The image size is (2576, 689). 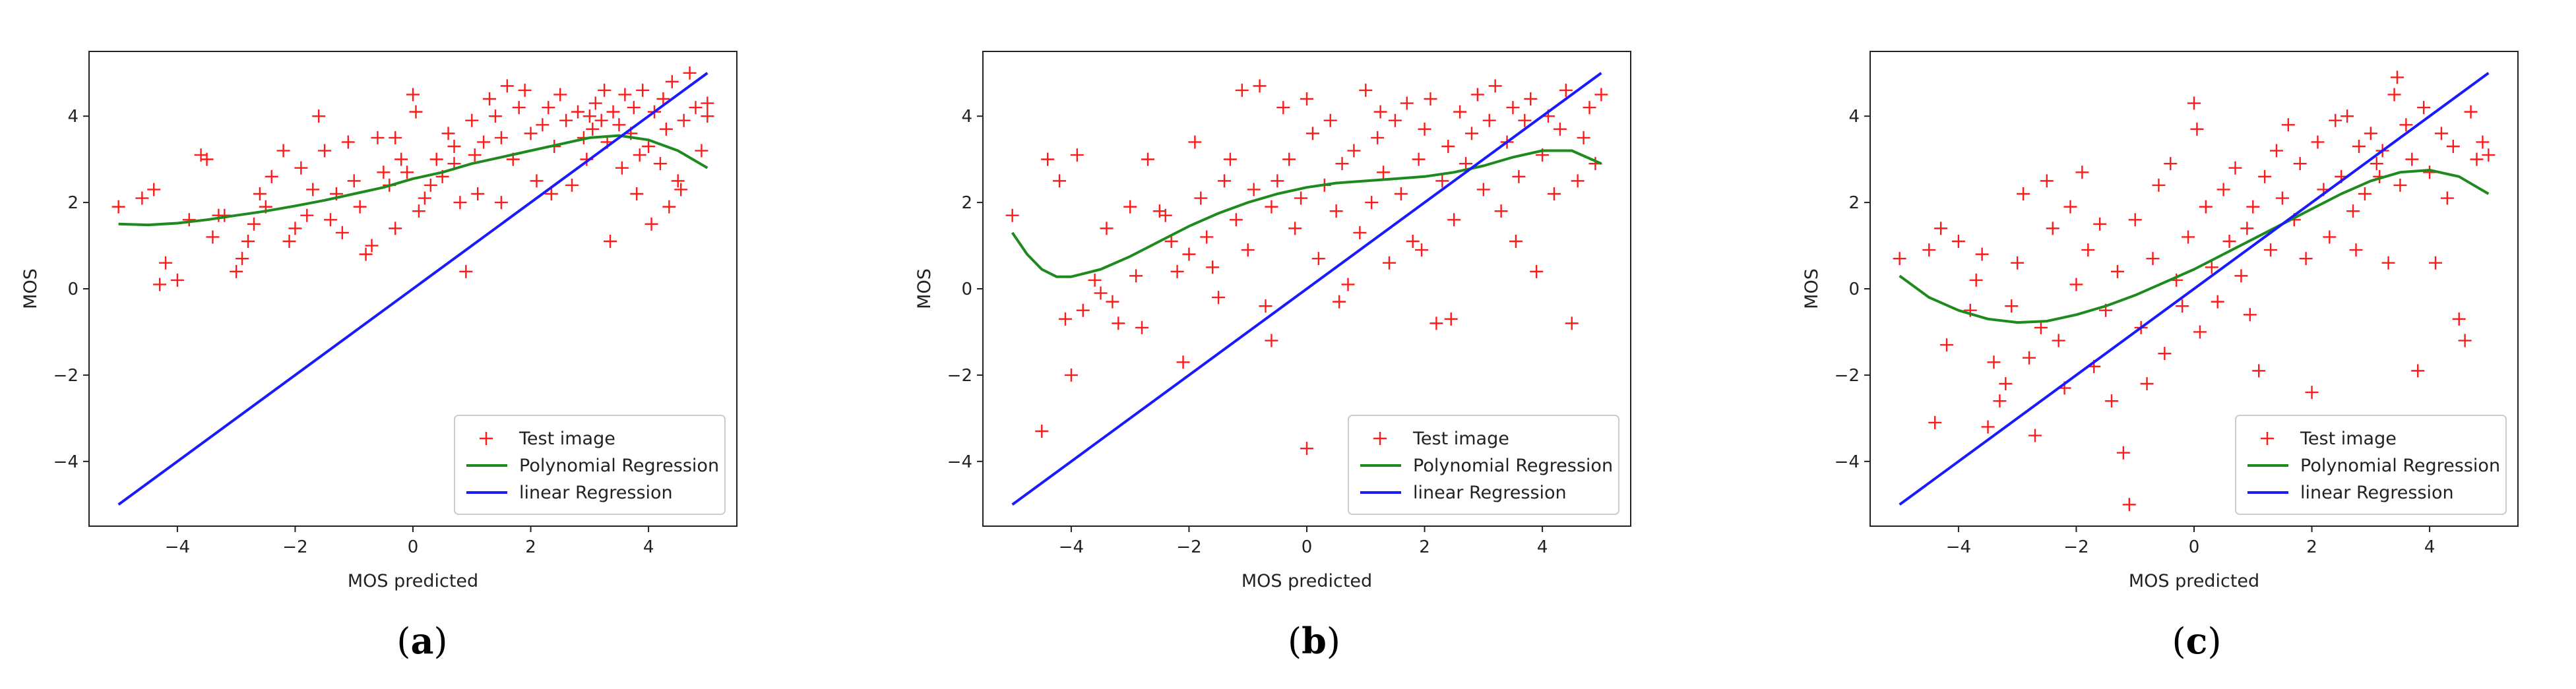 I want to click on x-tick-label: −2, so click(x=1189, y=547).